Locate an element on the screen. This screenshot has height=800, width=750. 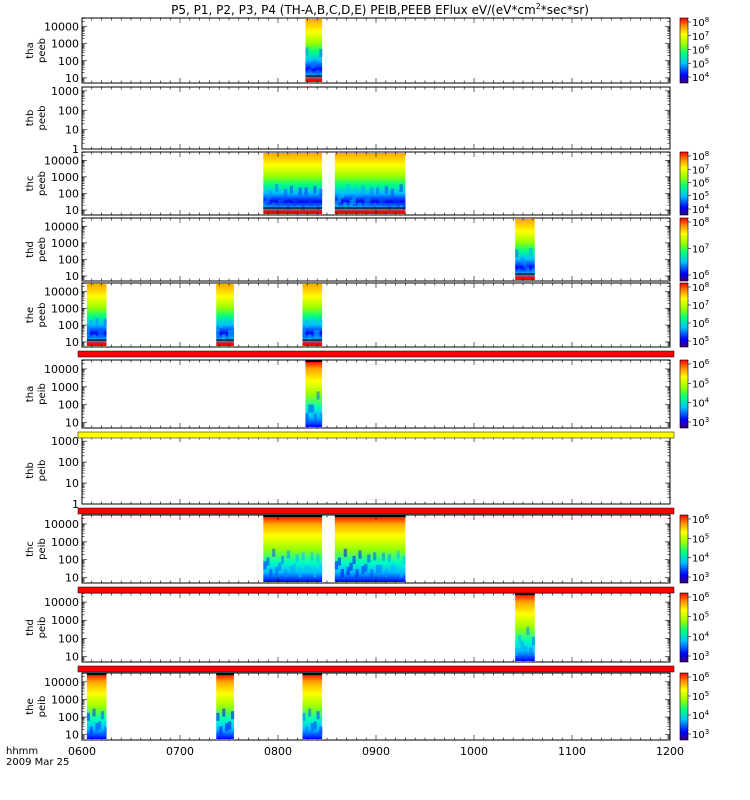
colorbar-tick-exponent: 5 is located at coordinates (707, 61).